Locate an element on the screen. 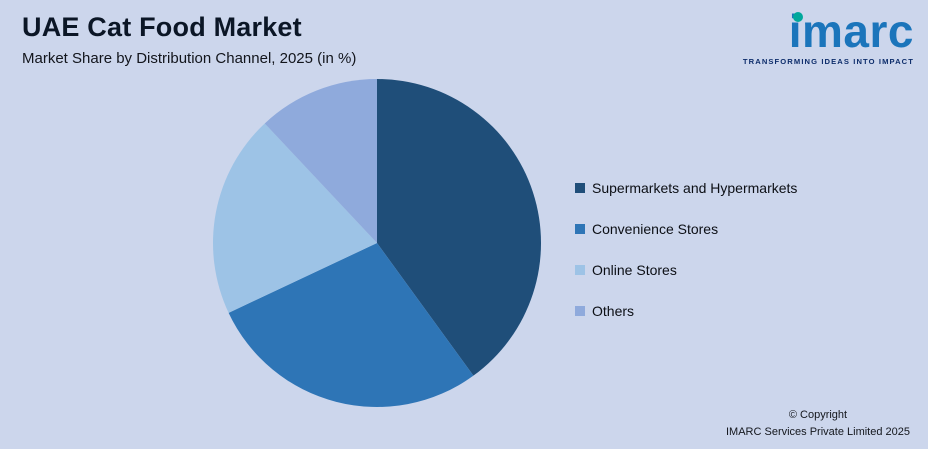  copyright-line1: © Copyright is located at coordinates (818, 414).